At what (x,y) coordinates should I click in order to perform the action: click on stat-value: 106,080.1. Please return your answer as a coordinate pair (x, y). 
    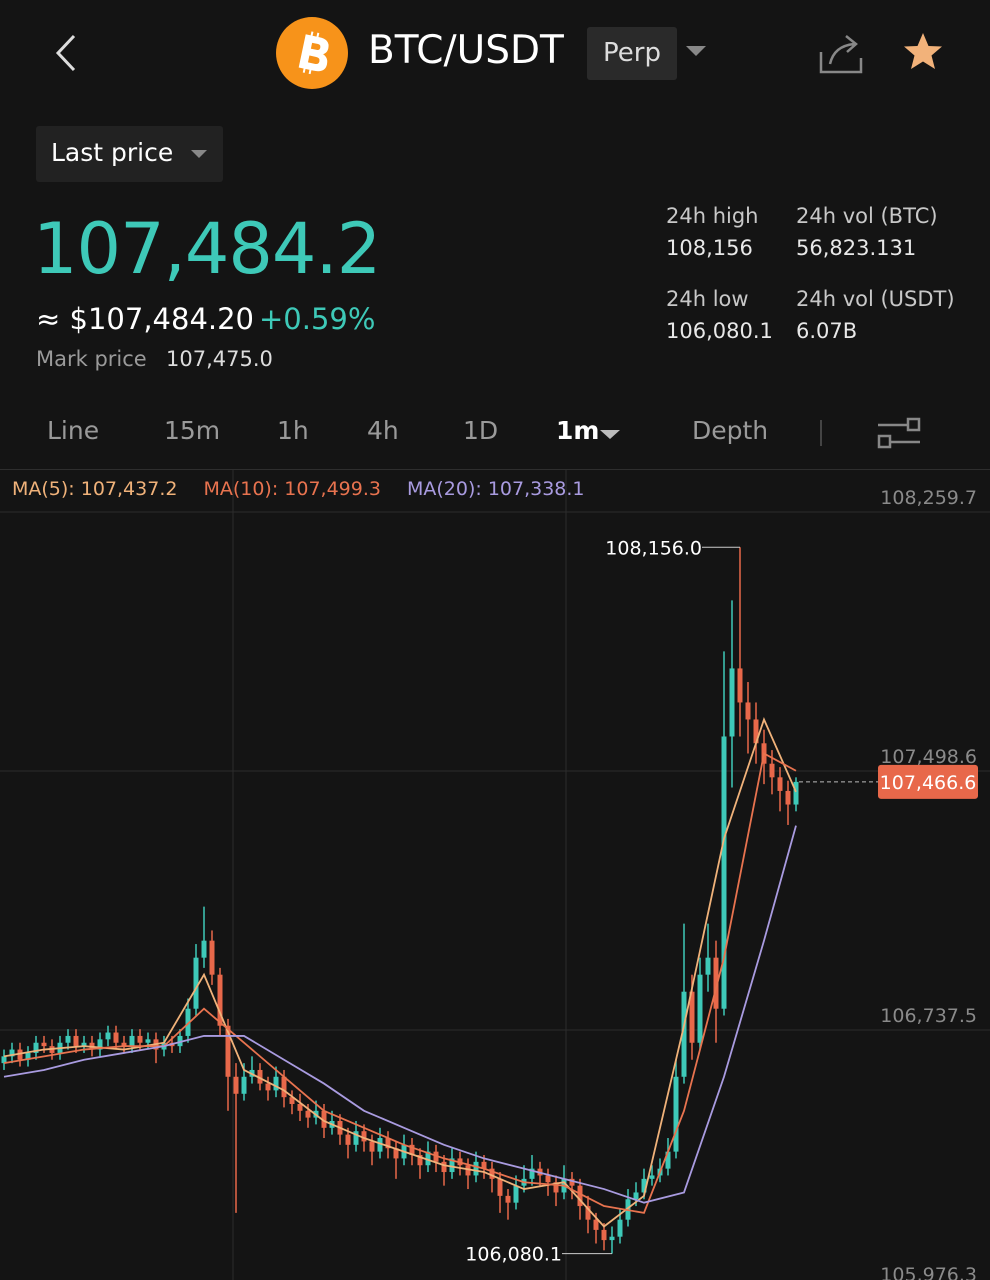
    Looking at the image, I should click on (719, 331).